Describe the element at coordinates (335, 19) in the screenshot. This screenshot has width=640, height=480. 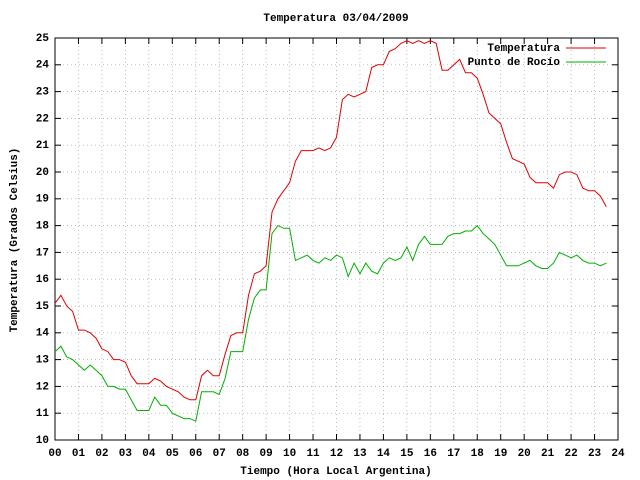
I see `chart-title: Temperatura 03/04/2009` at that location.